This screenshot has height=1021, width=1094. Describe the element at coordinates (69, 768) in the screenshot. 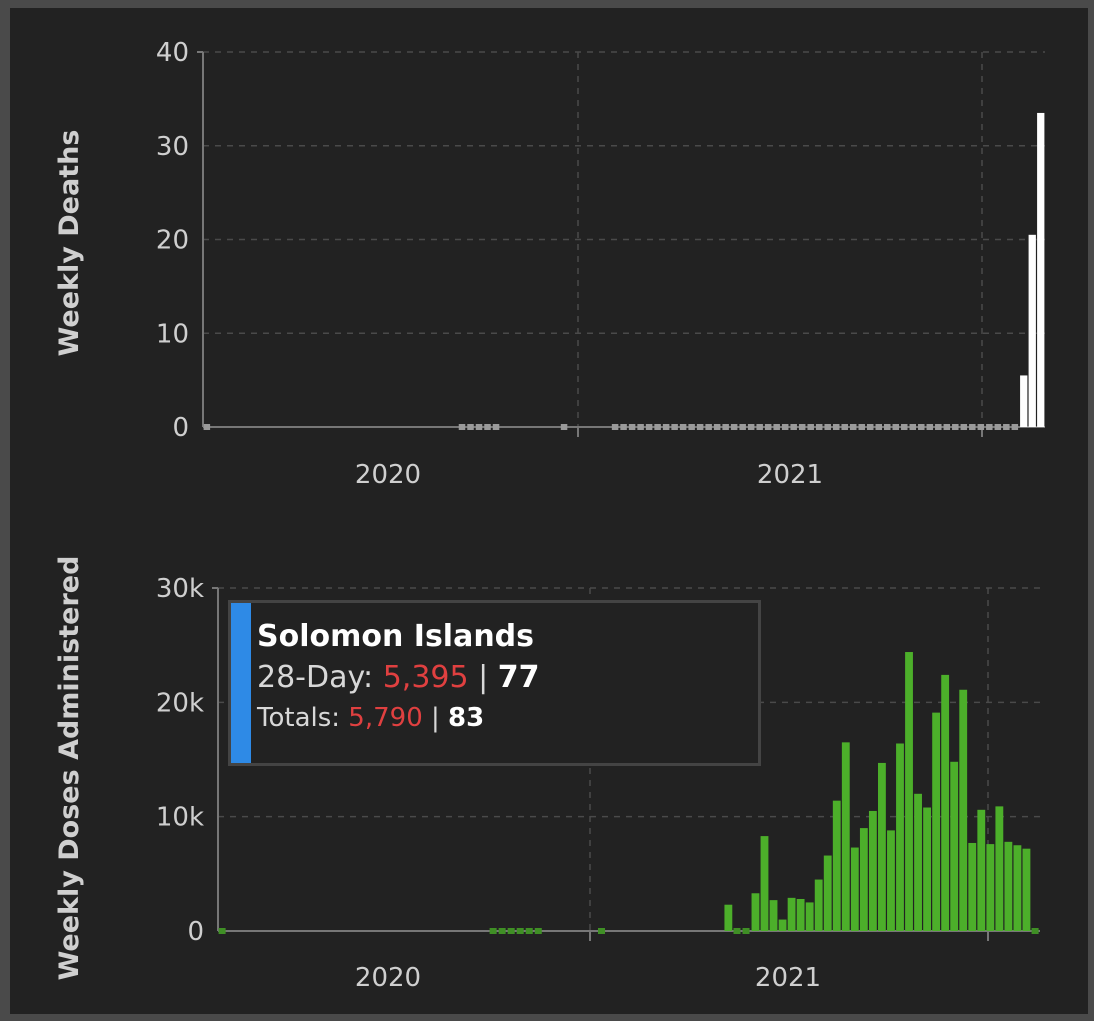

I see `doses-y-axis-label: Weekly Doses Administered` at that location.